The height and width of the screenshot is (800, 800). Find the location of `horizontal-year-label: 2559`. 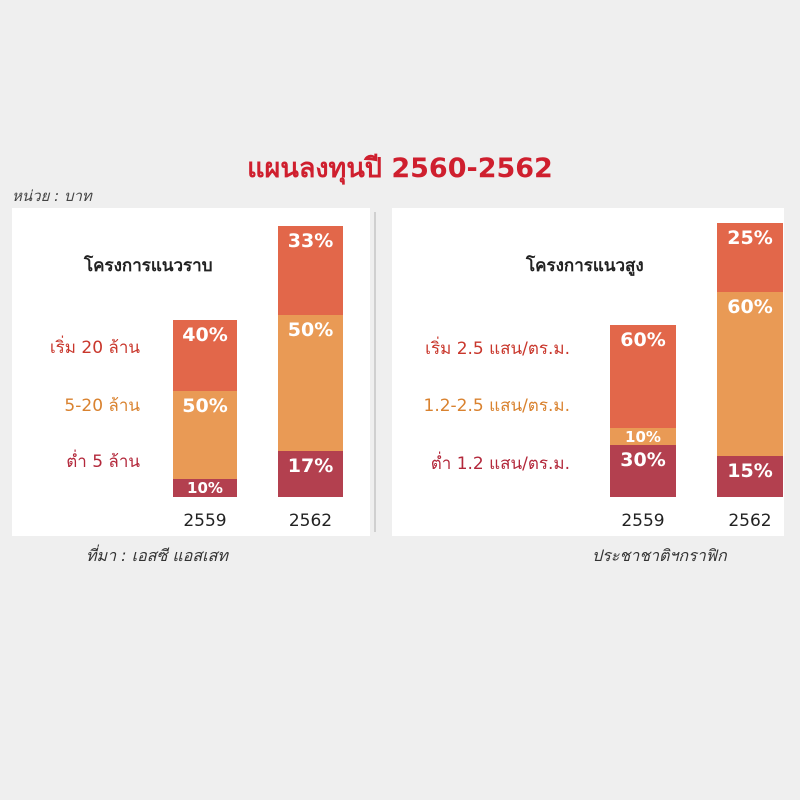

horizontal-year-label: 2559 is located at coordinates (205, 521).